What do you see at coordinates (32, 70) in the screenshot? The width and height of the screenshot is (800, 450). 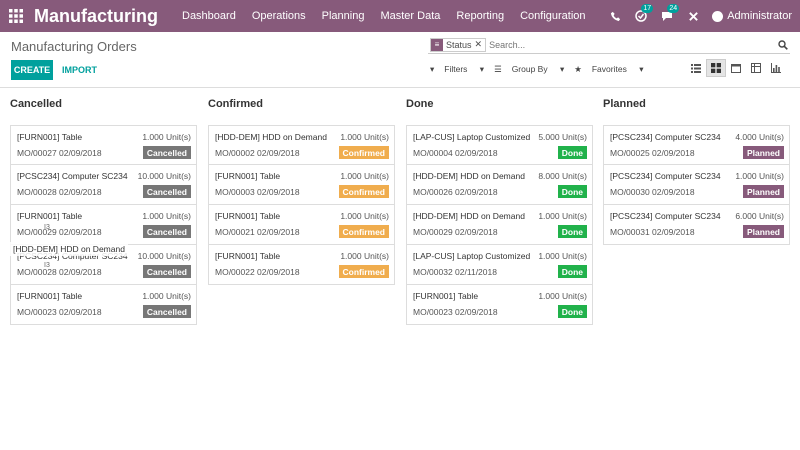 I see `create-button: CREATE` at bounding box center [32, 70].